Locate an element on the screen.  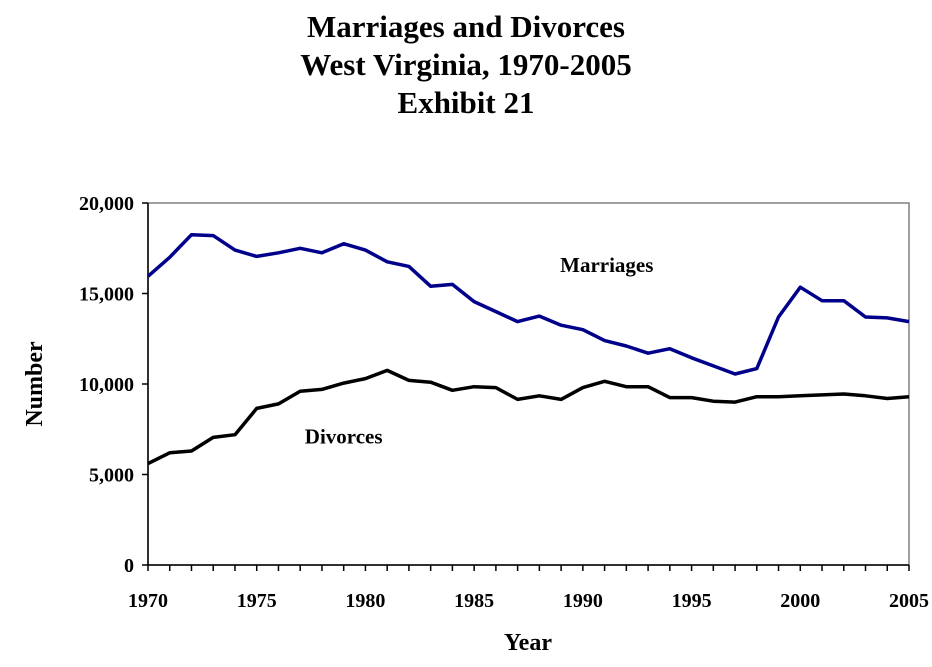
y-tick-label: 5,000 is located at coordinates (111, 476).